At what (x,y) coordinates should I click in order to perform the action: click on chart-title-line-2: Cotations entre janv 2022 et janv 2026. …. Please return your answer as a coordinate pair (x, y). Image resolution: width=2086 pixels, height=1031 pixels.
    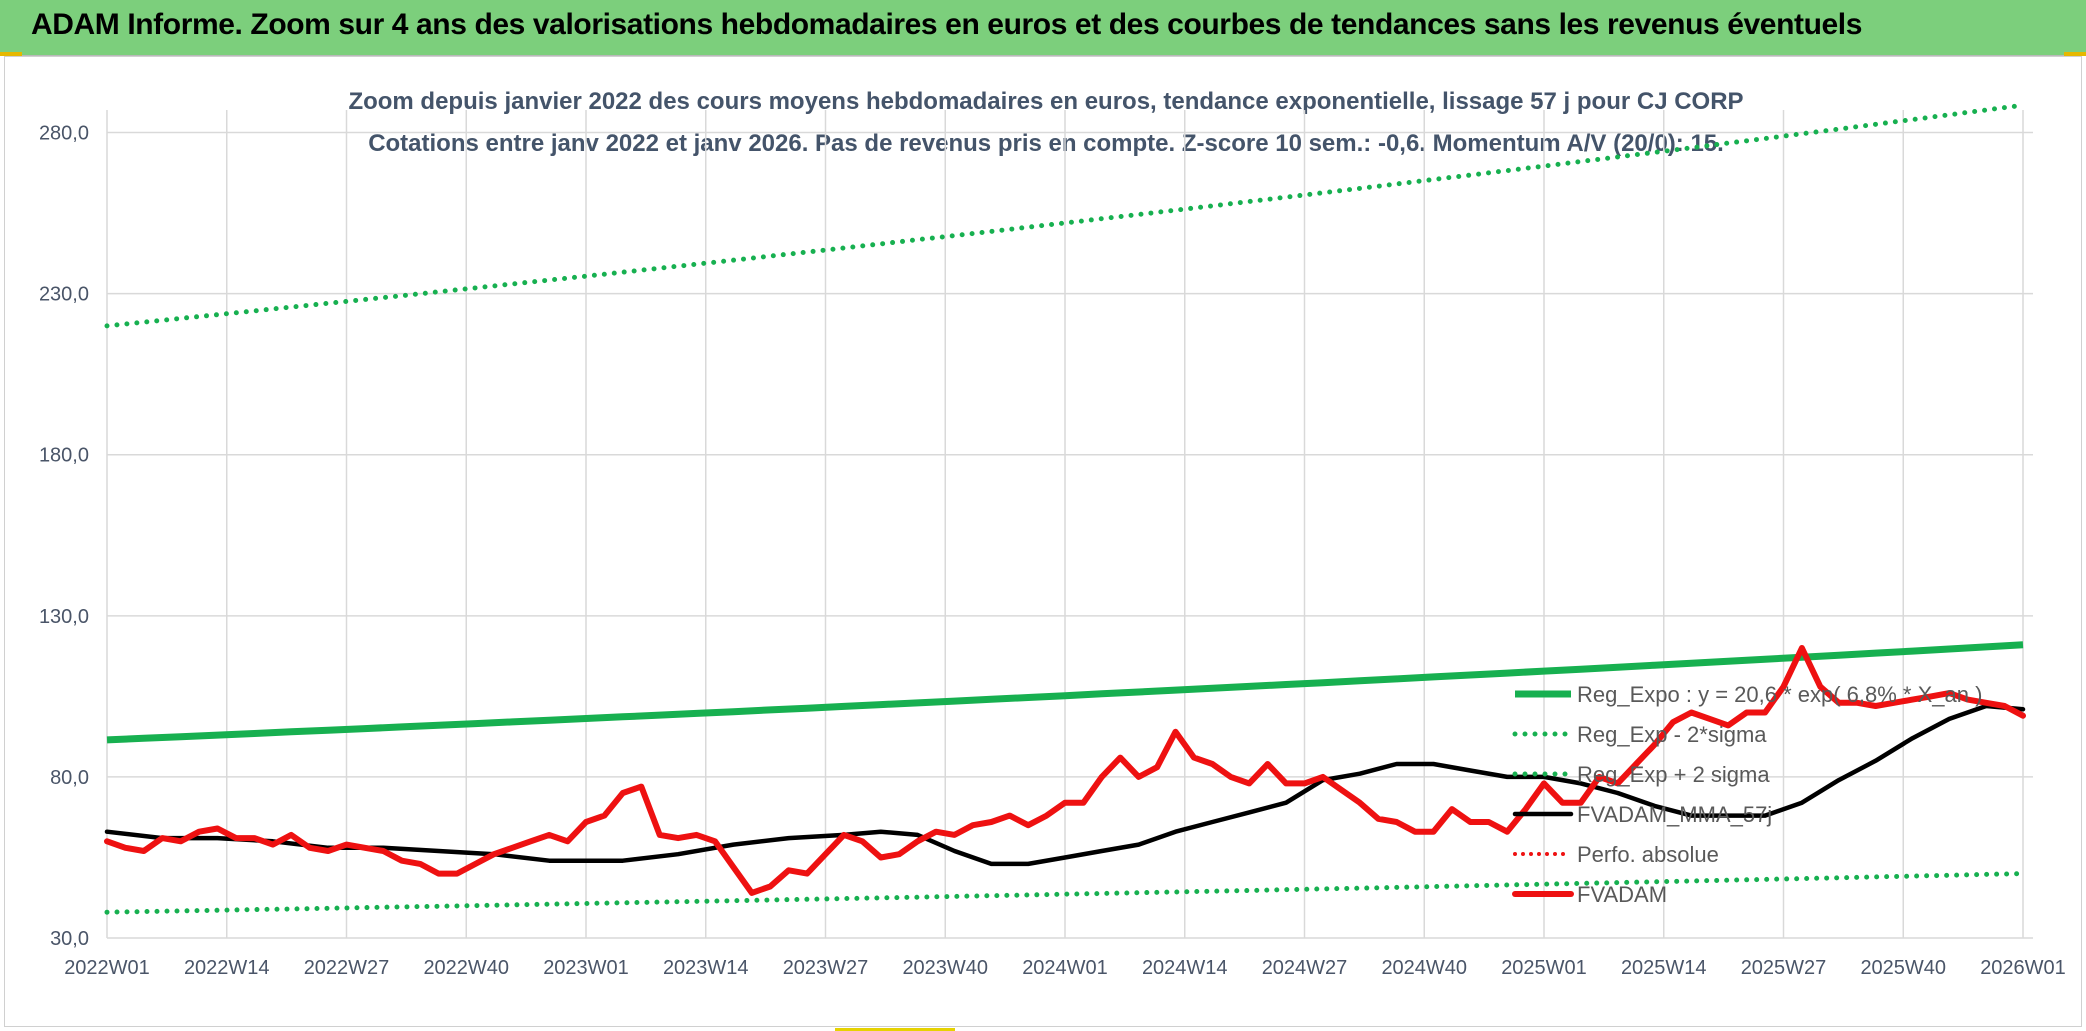
    Looking at the image, I should click on (1046, 143).